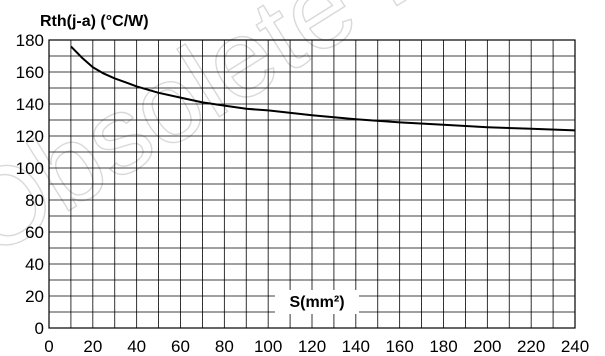 The width and height of the screenshot is (605, 356). I want to click on x-tick-label: 200, so click(487, 346).